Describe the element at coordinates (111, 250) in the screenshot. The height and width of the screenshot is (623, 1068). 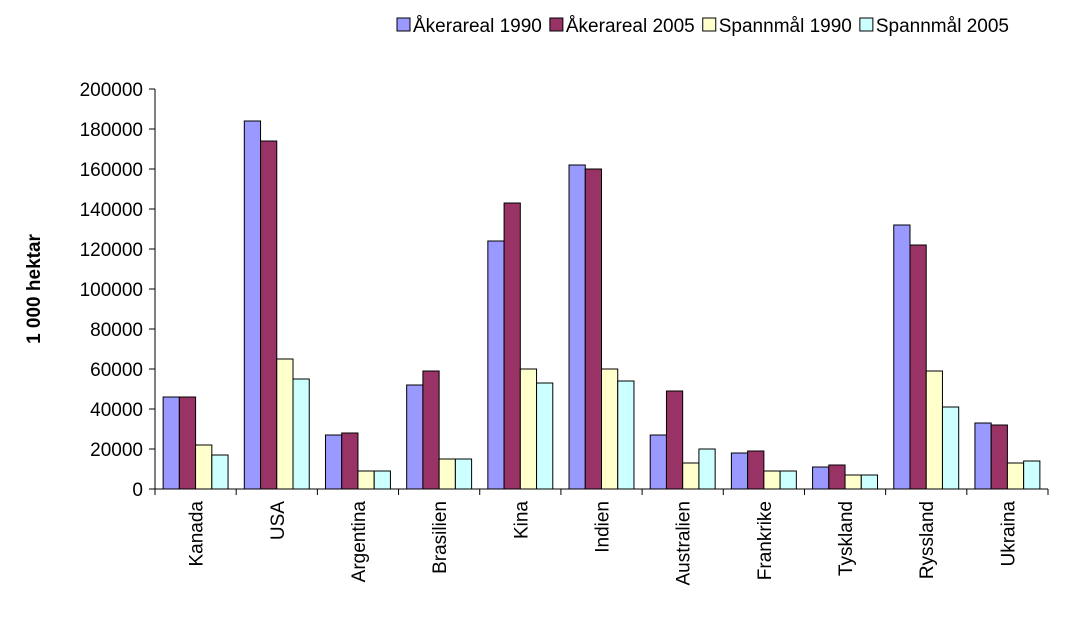
I see `y-tick-label: 120000` at that location.